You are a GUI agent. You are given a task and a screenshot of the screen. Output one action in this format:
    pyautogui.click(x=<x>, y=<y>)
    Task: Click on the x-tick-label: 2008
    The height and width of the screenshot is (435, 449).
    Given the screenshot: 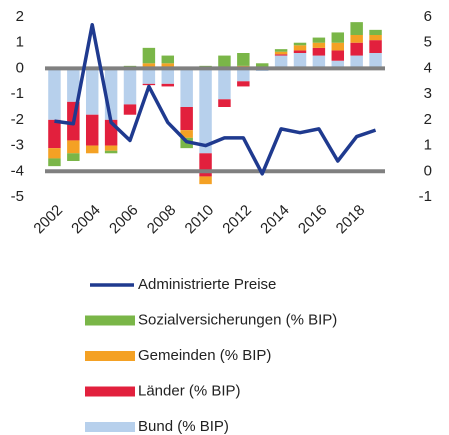 What is the action you would take?
    pyautogui.click(x=162, y=220)
    